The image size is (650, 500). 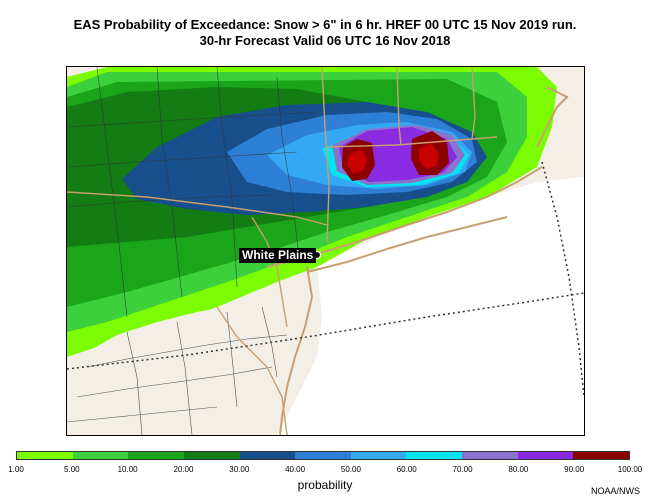 What do you see at coordinates (127, 469) in the screenshot?
I see `legend-tick-label: 10.00` at bounding box center [127, 469].